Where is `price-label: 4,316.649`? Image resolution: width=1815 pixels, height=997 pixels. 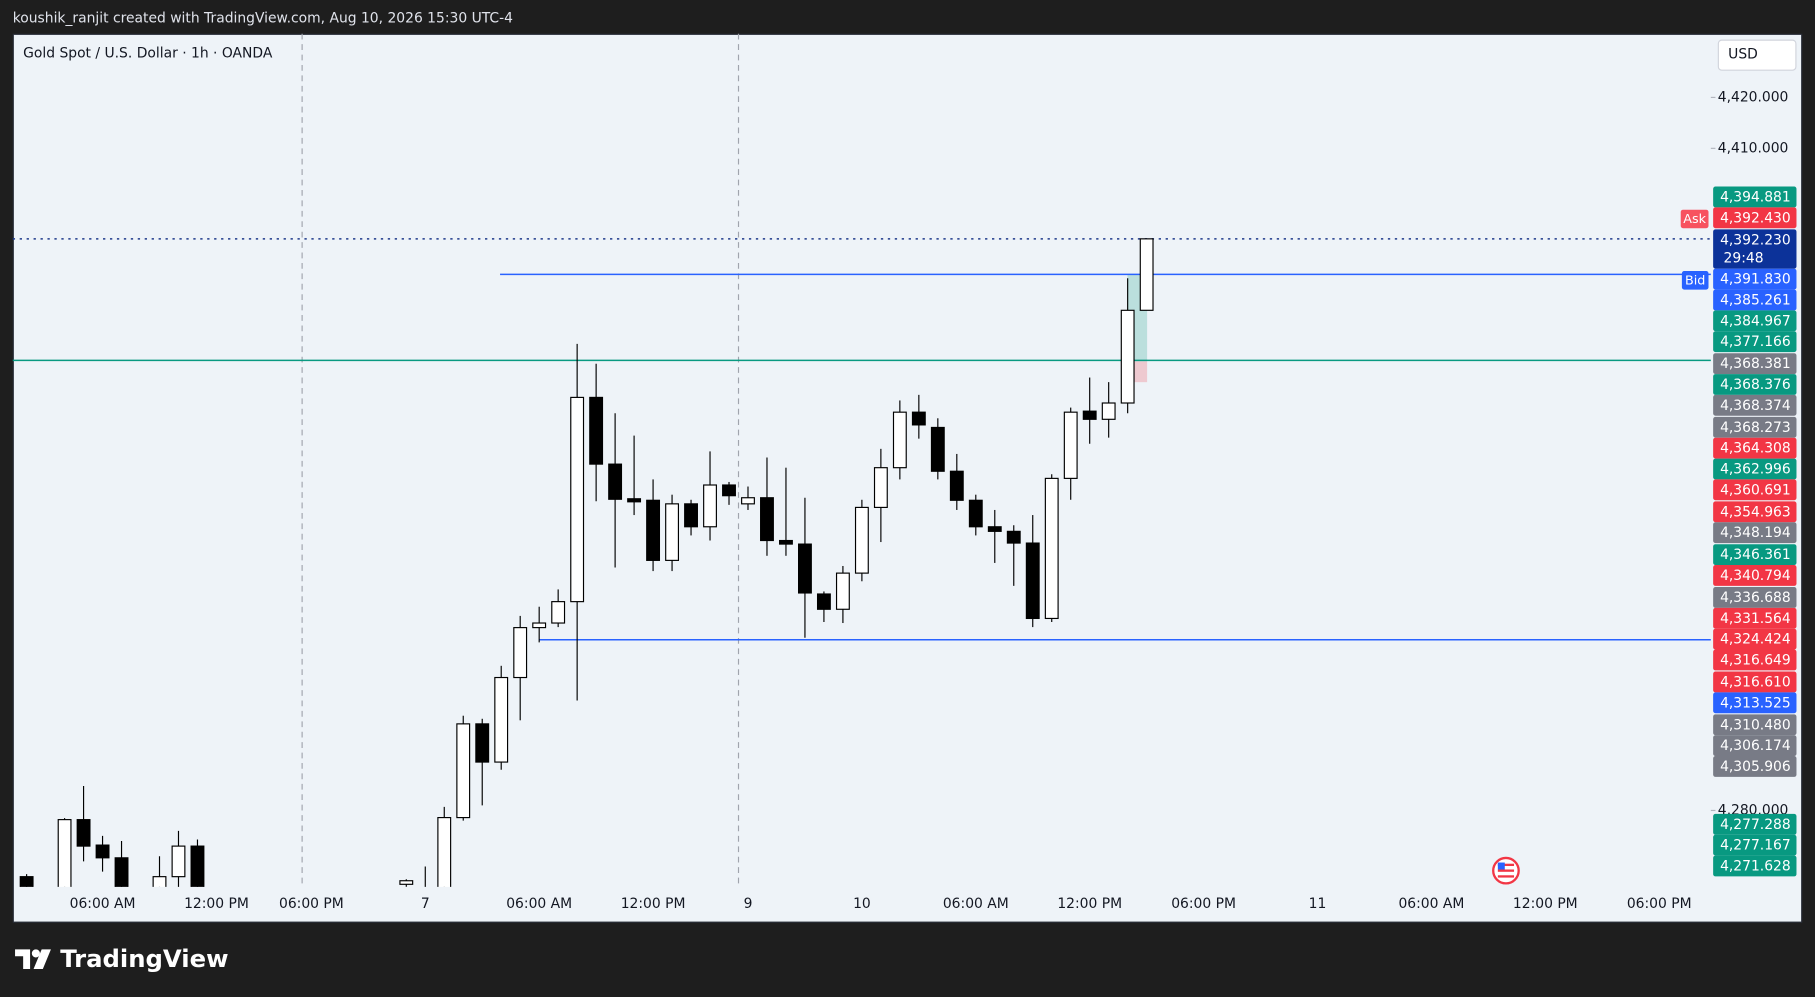 price-label: 4,316.649 is located at coordinates (1755, 661).